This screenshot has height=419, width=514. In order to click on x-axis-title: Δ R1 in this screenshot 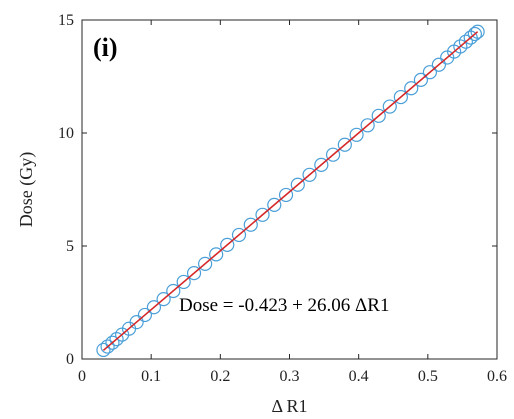, I will do `click(289, 406)`.